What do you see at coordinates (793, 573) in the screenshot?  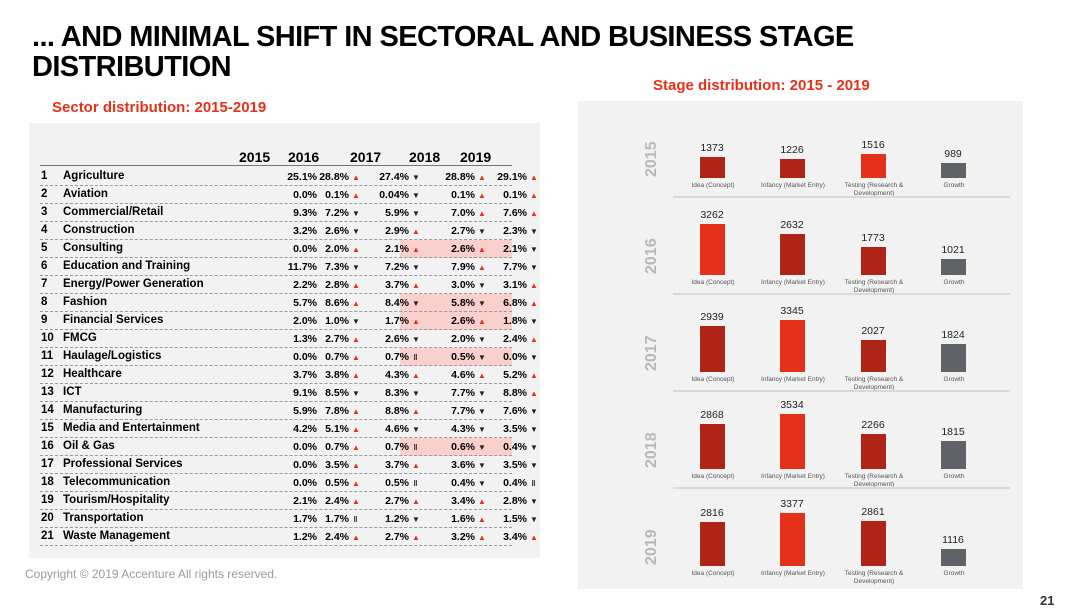 I see `stage-category-label: Infancy (Market Entry)` at bounding box center [793, 573].